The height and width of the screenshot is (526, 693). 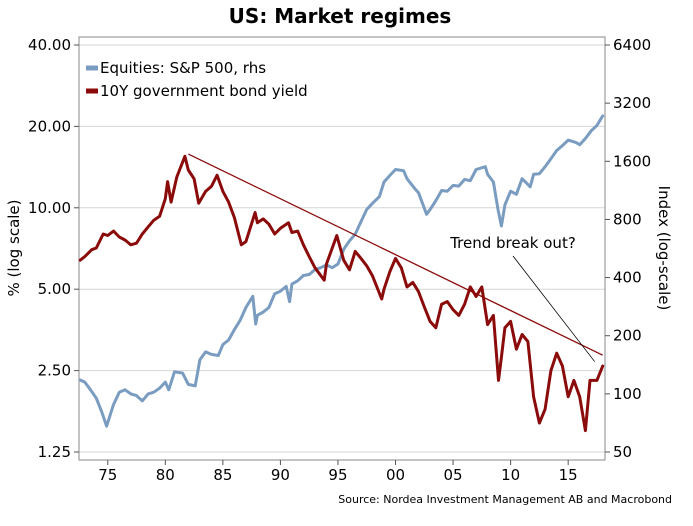 What do you see at coordinates (54, 289) in the screenshot?
I see `left-tick-label: 5.00` at bounding box center [54, 289].